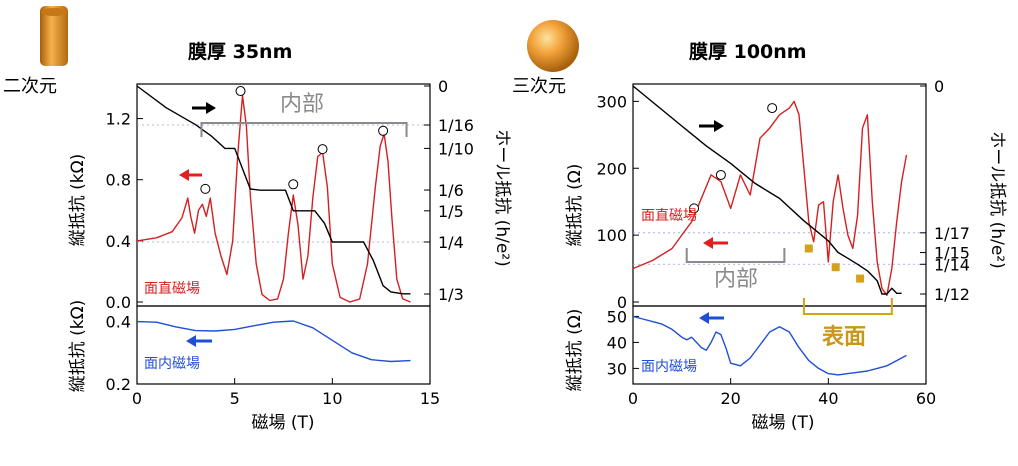  I want to click on xtick-label: 5, so click(235, 398).